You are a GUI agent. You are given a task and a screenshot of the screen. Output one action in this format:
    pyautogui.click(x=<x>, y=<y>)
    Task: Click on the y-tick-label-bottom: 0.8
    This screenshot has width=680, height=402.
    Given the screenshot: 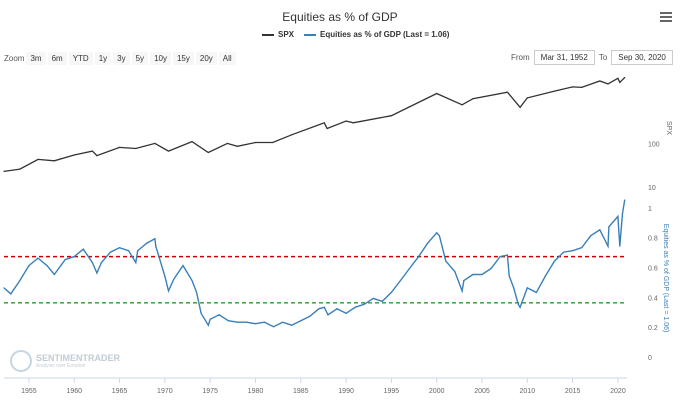 What is the action you would take?
    pyautogui.click(x=653, y=239)
    